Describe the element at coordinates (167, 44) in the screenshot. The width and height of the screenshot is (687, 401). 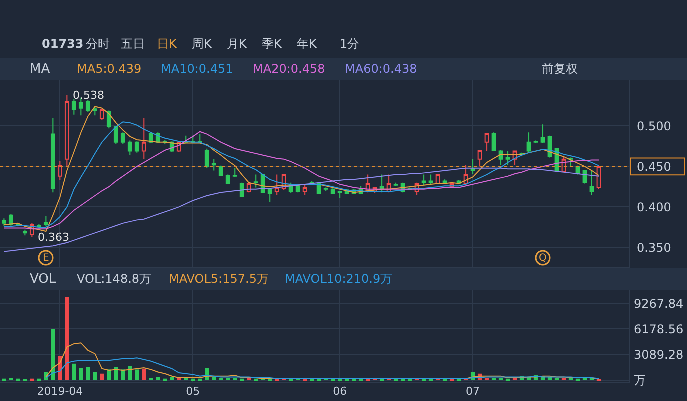
I see `text: 日K` at that location.